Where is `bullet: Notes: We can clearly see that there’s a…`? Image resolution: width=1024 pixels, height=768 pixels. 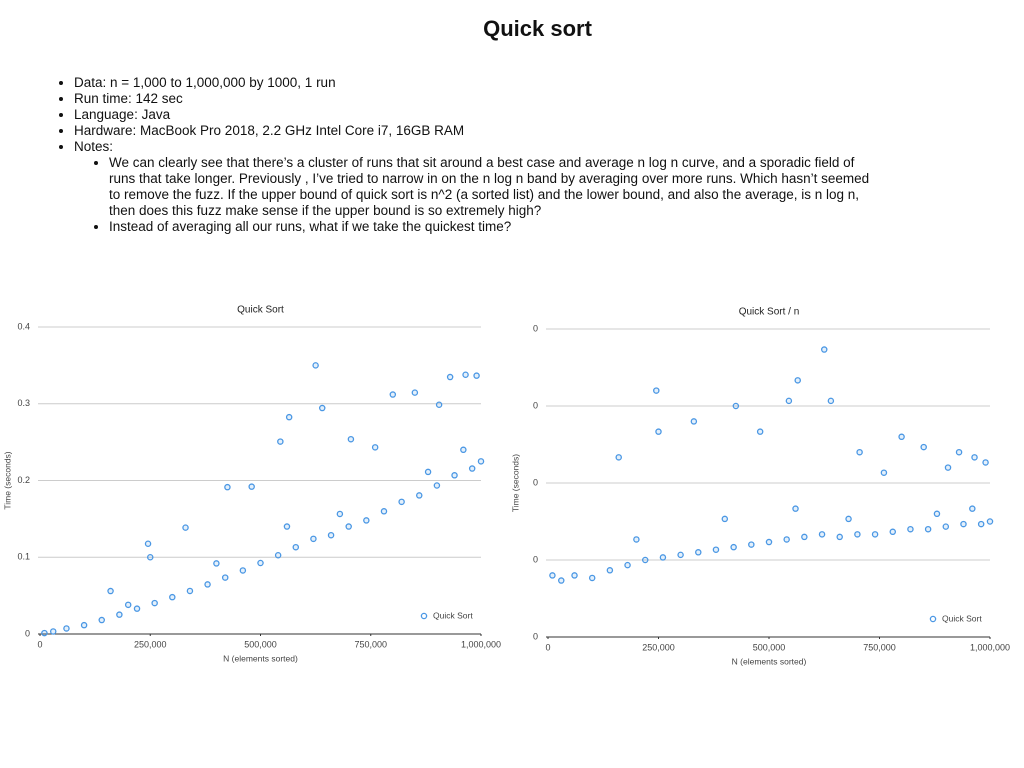 bullet: Notes: We can clearly see that there’s a… is located at coordinates (484, 187).